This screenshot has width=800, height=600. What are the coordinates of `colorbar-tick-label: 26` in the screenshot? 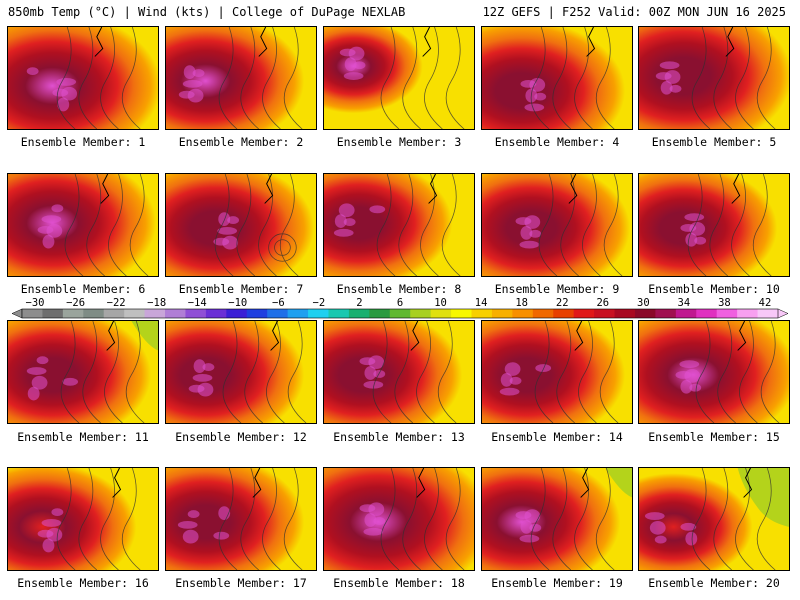 It's located at (602, 303).